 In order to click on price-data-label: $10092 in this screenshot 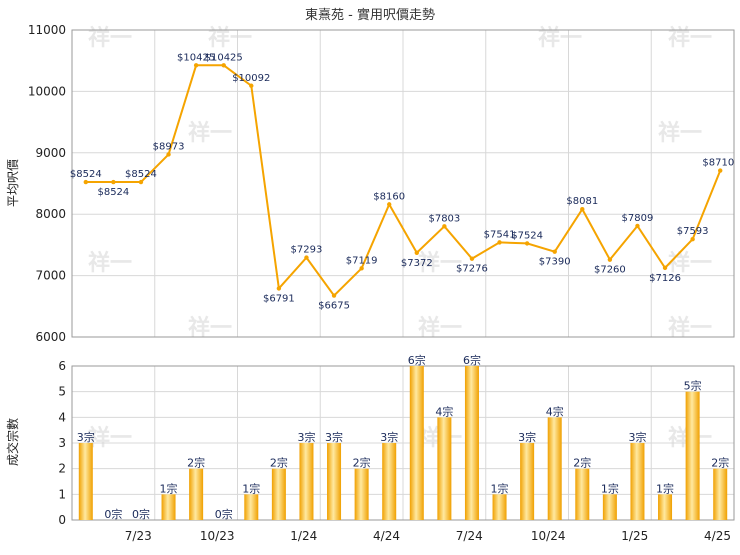, I will do `click(251, 78)`.